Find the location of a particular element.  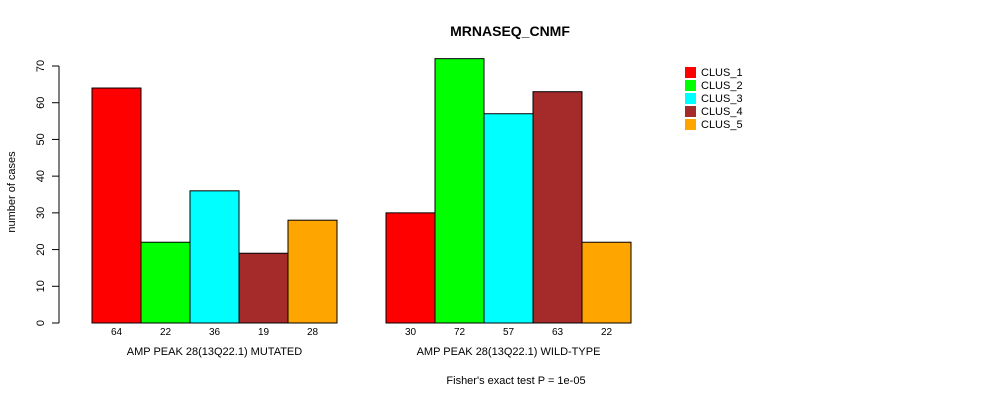

data-label-clus-5-group-2: 22 is located at coordinates (607, 332).